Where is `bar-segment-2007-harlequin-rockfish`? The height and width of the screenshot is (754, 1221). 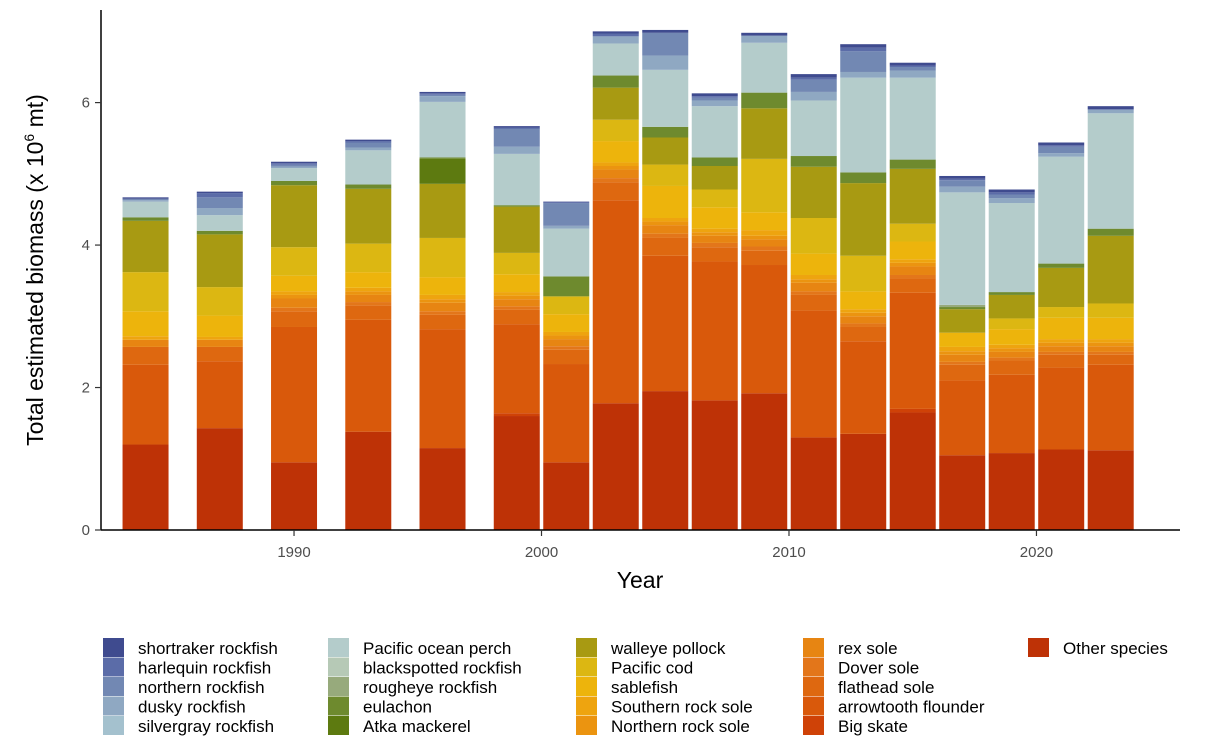 bar-segment-2007-harlequin-rockfish is located at coordinates (714, 97).